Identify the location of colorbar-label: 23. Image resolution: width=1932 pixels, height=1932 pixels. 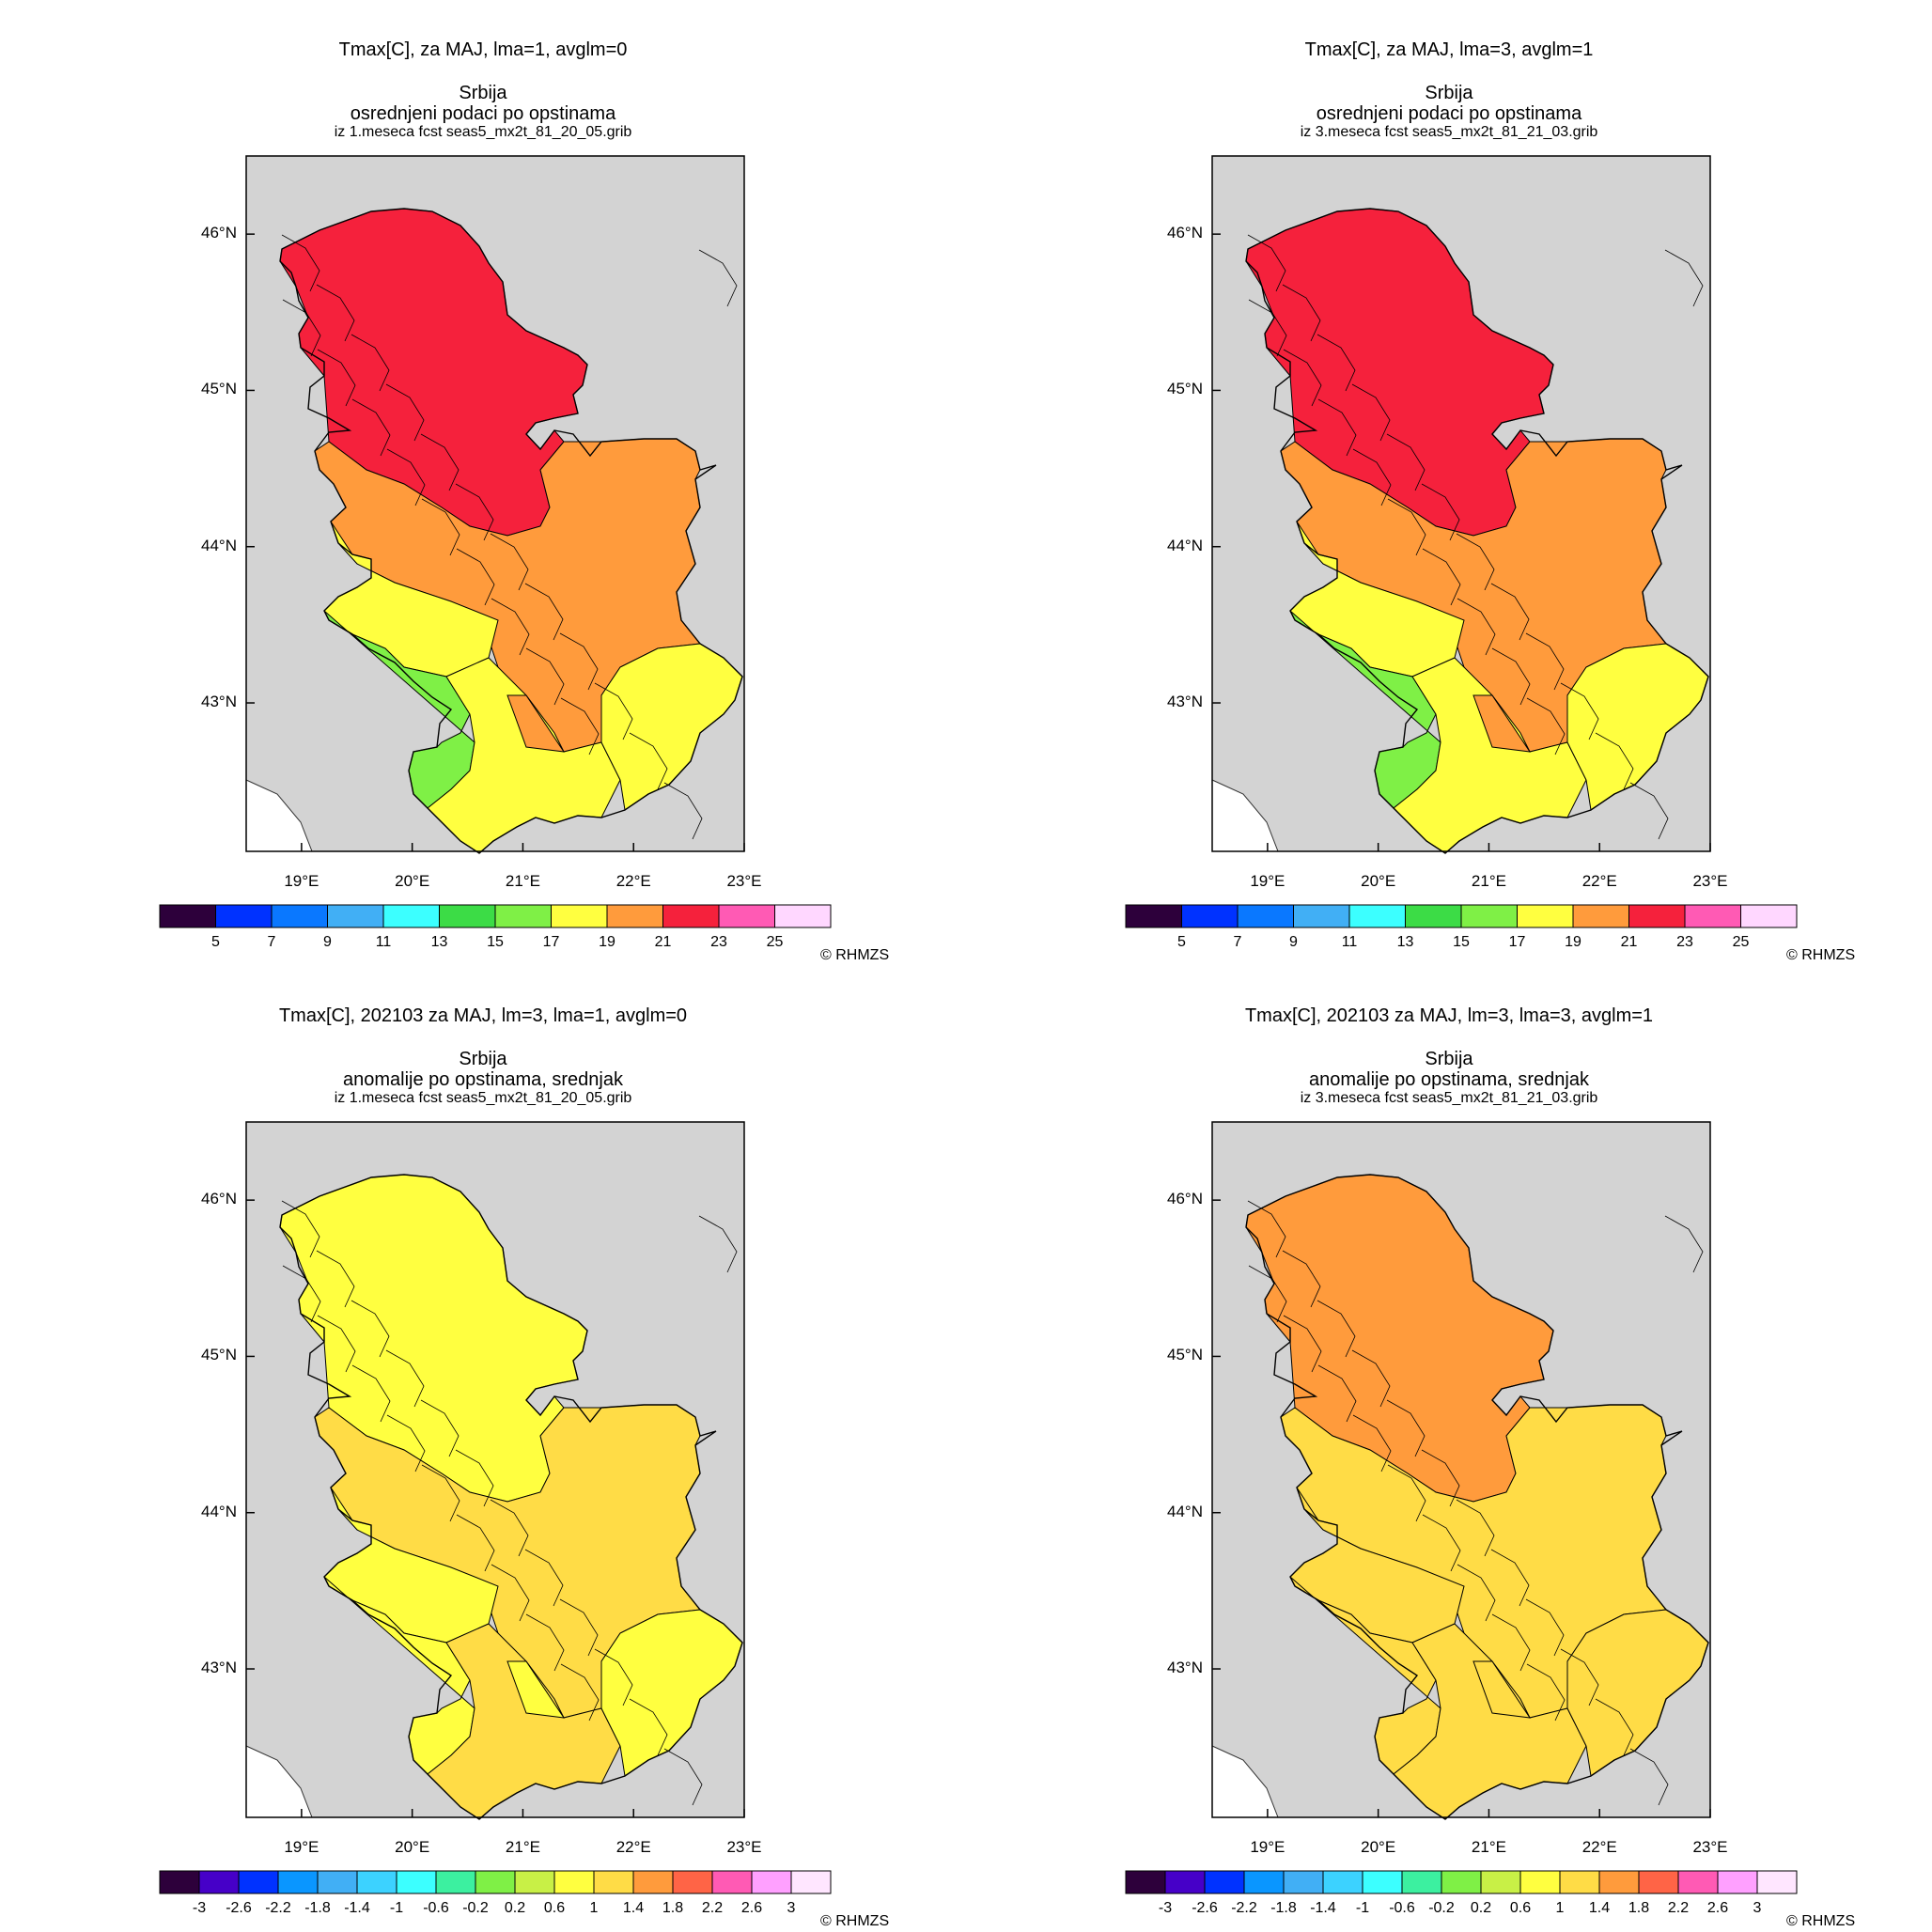
(1684, 942).